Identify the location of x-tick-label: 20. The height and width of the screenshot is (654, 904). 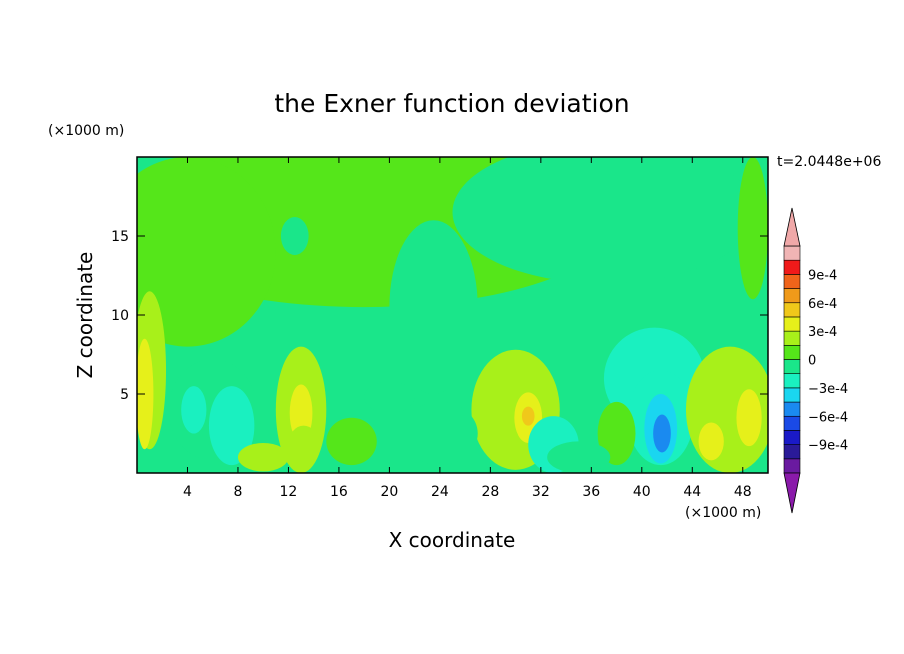
(389, 492).